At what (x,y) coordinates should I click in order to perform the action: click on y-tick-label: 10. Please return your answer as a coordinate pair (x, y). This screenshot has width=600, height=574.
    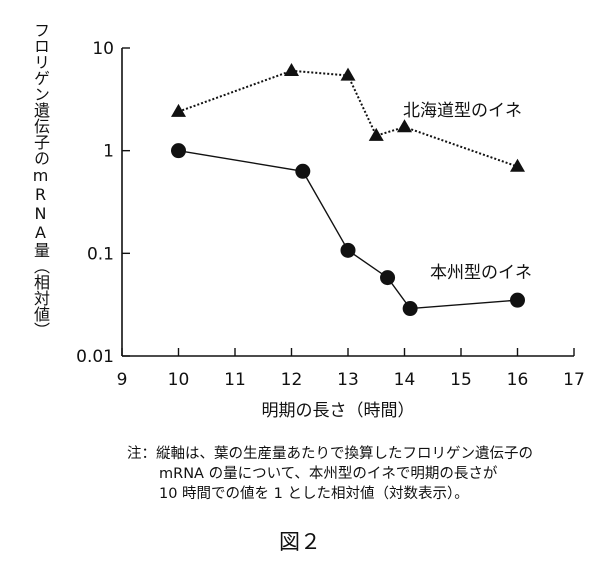
    Looking at the image, I should click on (103, 49).